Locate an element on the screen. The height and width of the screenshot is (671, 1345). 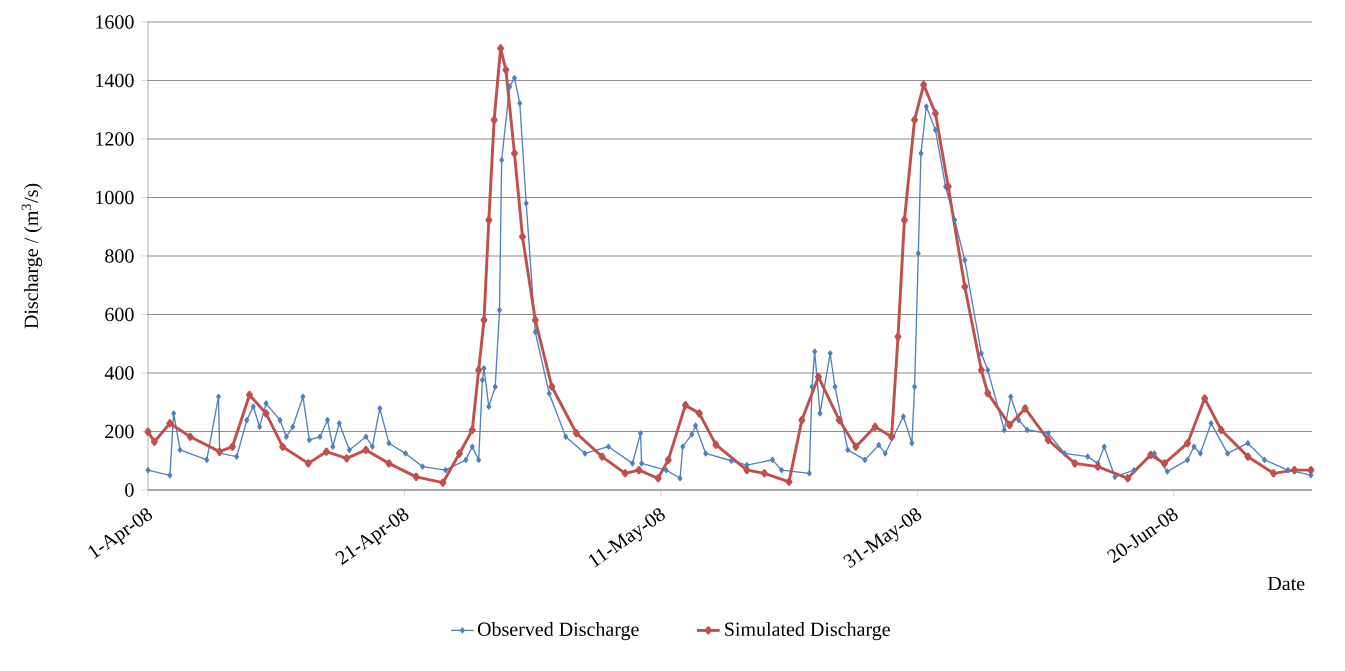
y-tick-label: 0 is located at coordinates (129, 490).